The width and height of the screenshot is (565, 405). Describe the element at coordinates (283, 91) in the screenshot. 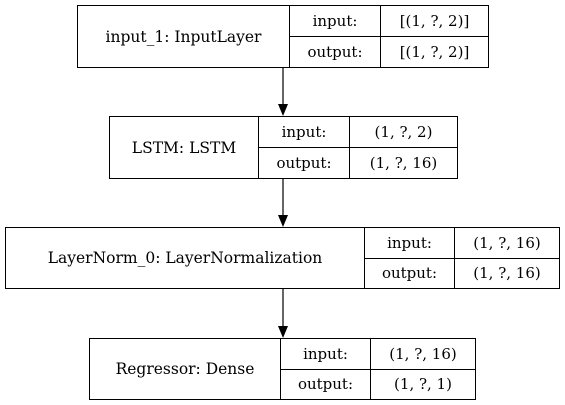

I see `edge-input-to-lstm` at that location.